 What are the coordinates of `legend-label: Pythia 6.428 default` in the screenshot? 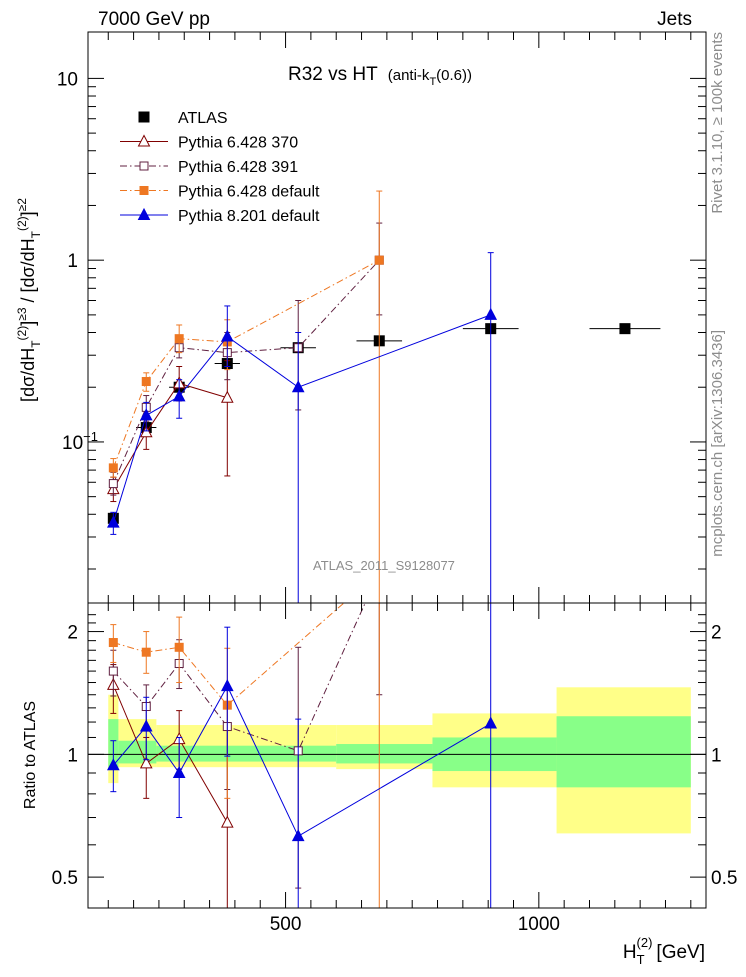 It's located at (249, 192).